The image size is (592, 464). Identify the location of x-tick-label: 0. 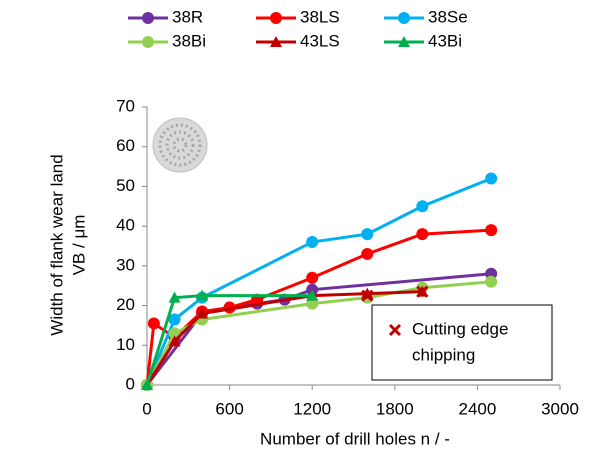
(146, 408).